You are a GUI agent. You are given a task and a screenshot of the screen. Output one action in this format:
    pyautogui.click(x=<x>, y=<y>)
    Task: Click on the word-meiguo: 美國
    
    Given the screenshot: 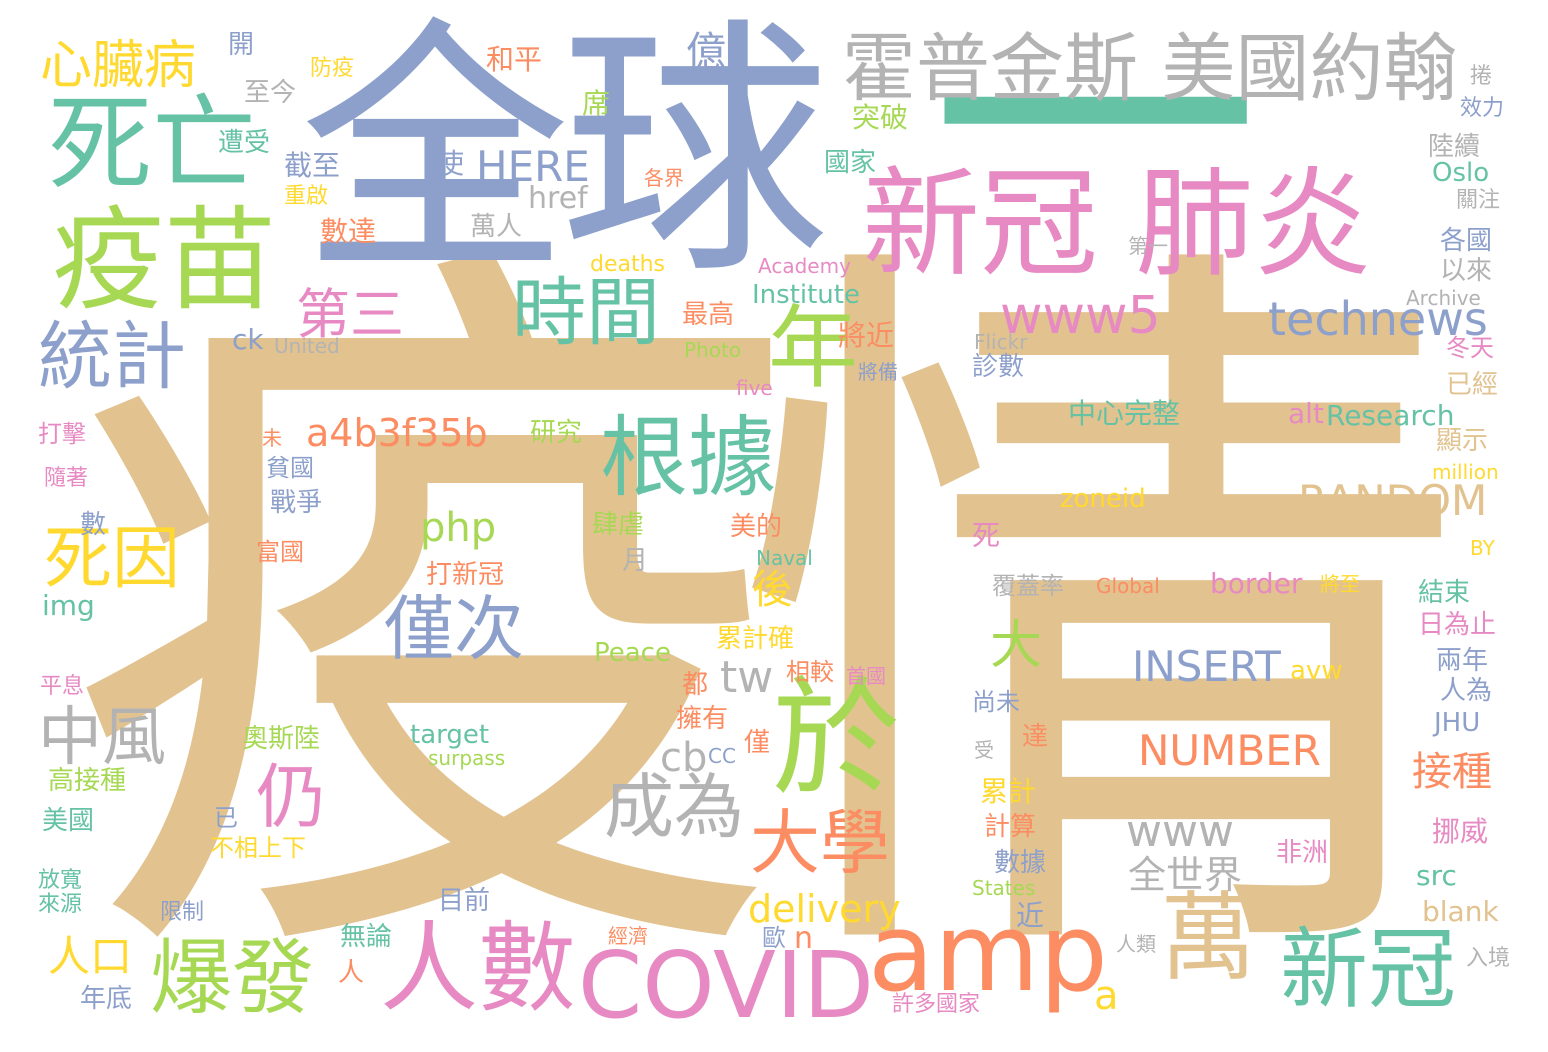 What is the action you would take?
    pyautogui.click(x=68, y=821)
    